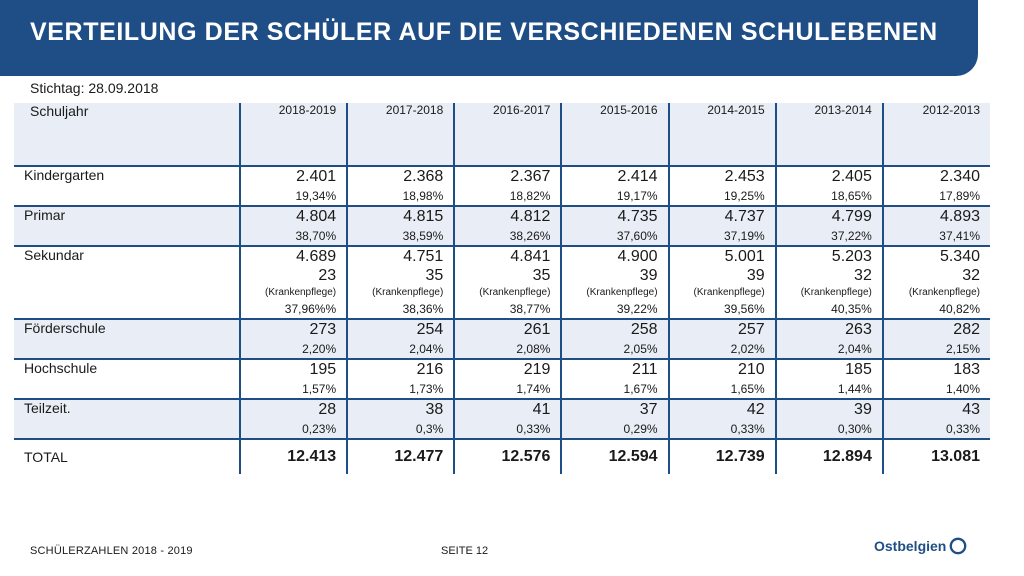  Describe the element at coordinates (744, 176) in the screenshot. I see `cell-value: 2.453` at that location.